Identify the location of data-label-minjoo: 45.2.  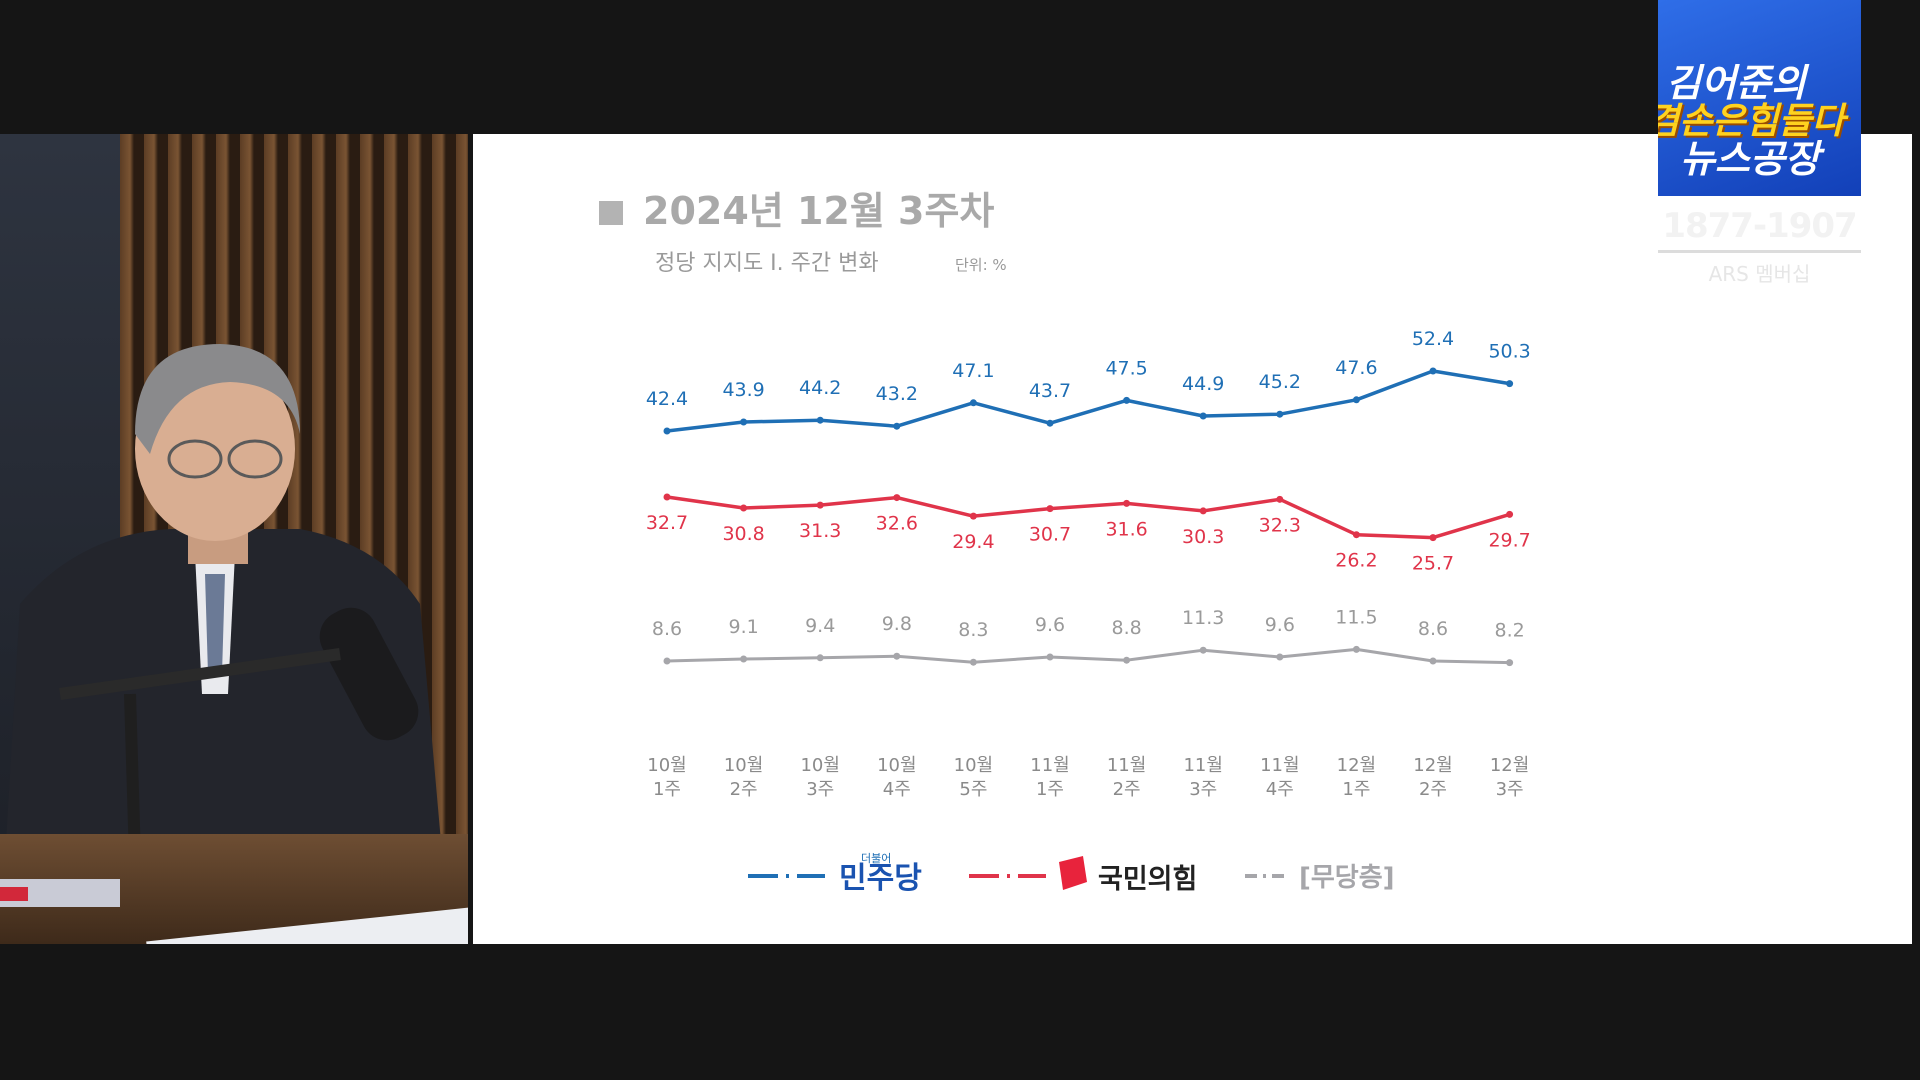
(1280, 382).